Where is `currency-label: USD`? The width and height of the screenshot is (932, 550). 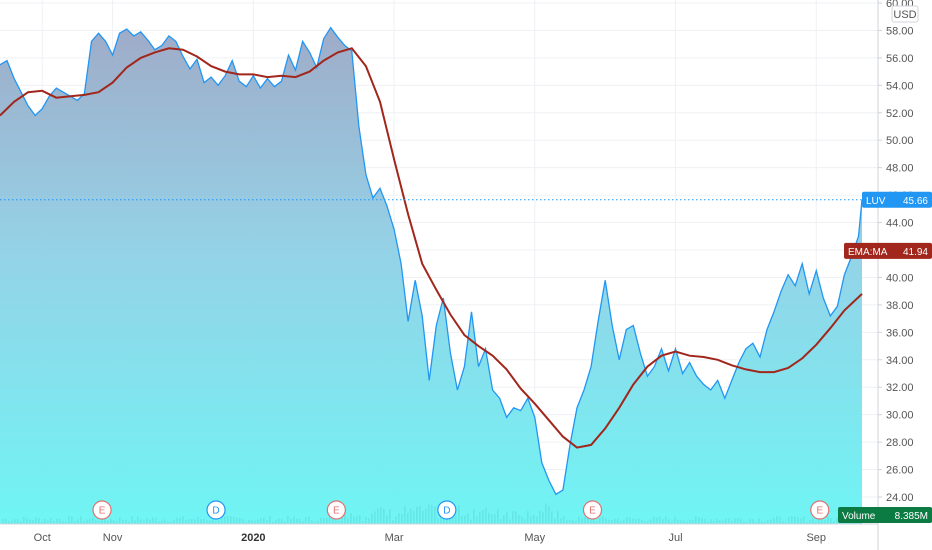 currency-label: USD is located at coordinates (904, 15).